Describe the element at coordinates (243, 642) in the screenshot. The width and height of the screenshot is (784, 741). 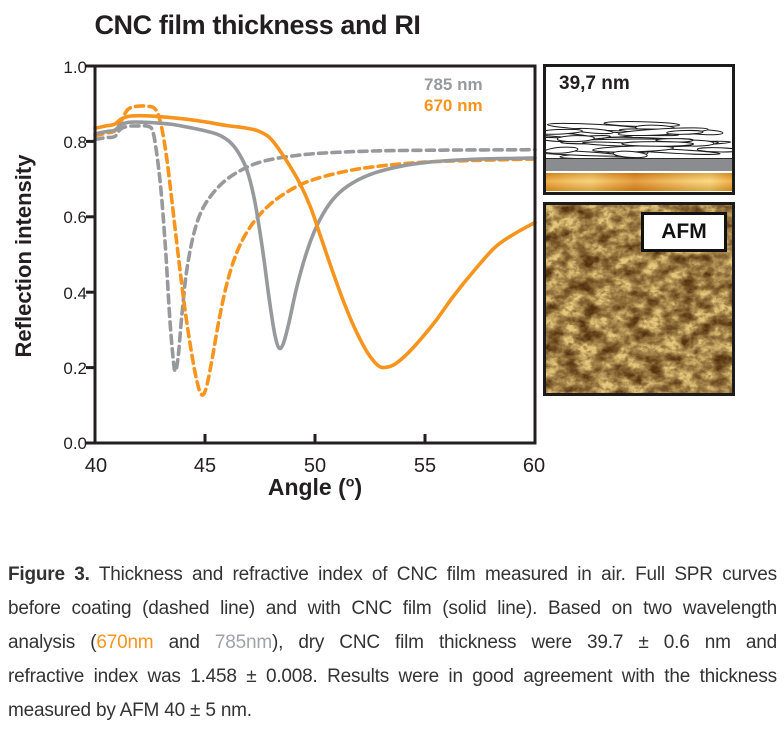
I see `caption-785nm: 785nm` at that location.